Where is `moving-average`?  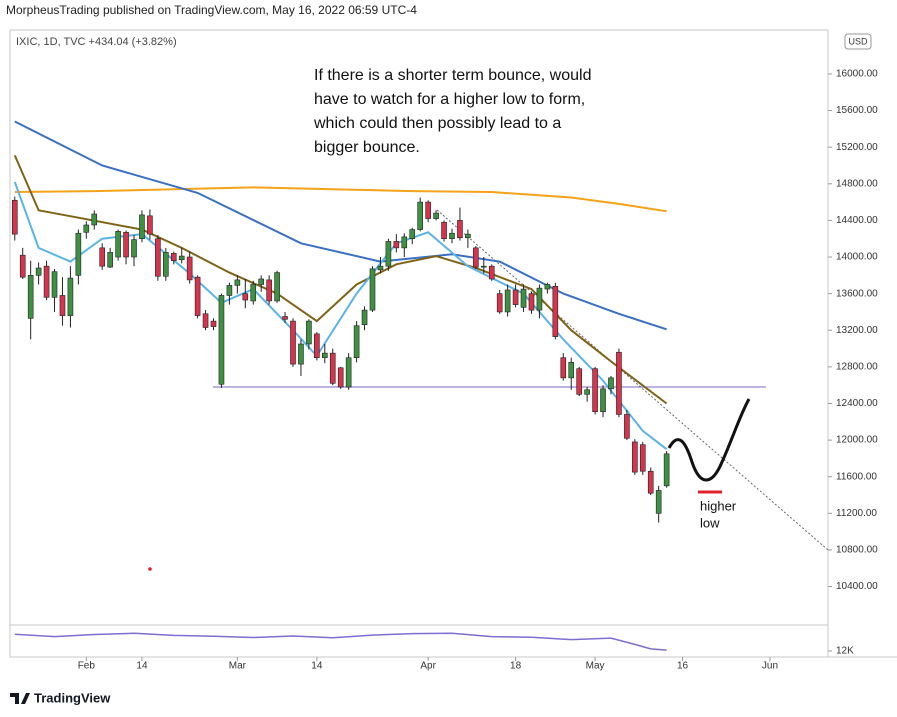
moving-average is located at coordinates (340, 199).